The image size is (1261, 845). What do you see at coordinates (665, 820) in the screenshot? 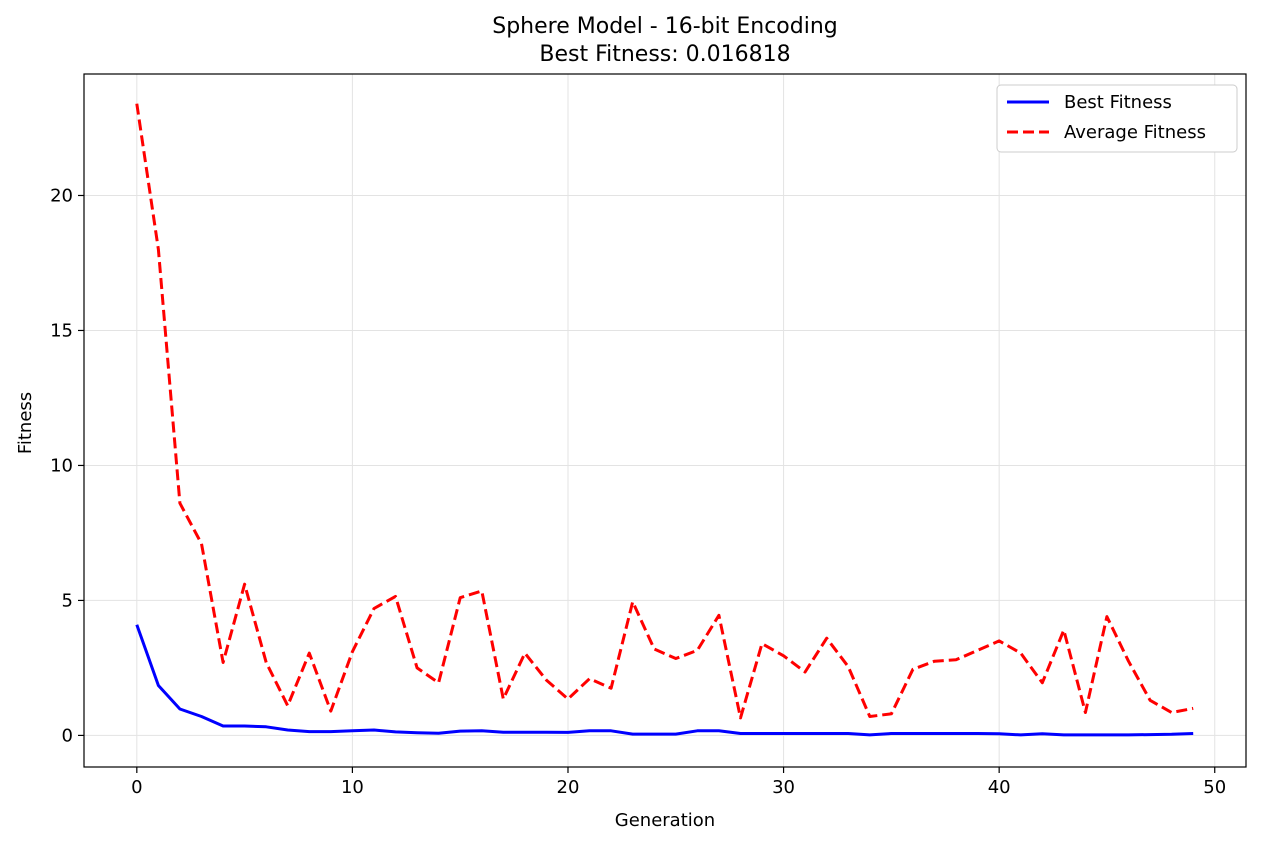
I see `x-axis-label: Generation` at bounding box center [665, 820].